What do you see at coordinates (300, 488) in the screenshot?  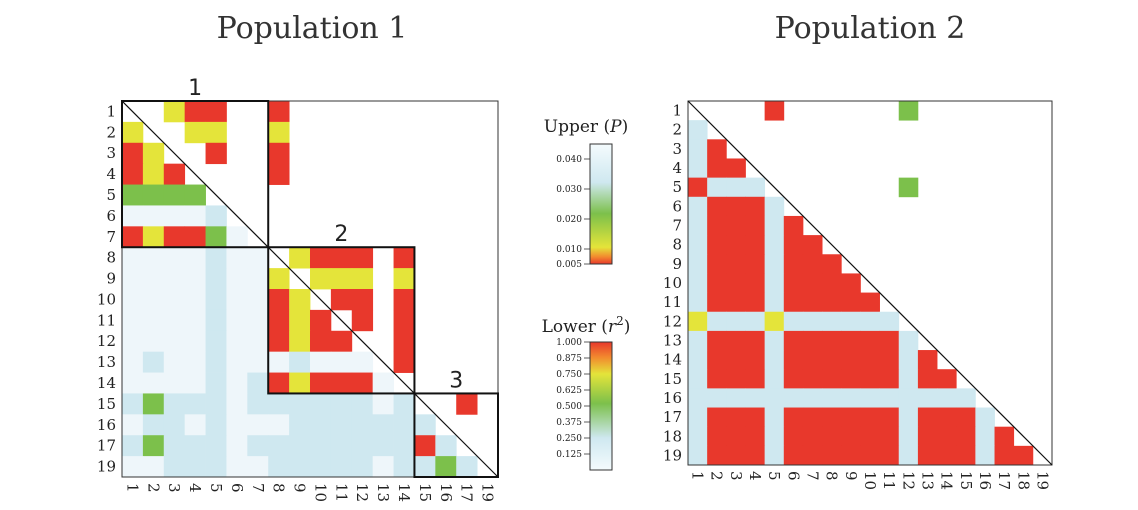 I see `x-tick-label: 9` at bounding box center [300, 488].